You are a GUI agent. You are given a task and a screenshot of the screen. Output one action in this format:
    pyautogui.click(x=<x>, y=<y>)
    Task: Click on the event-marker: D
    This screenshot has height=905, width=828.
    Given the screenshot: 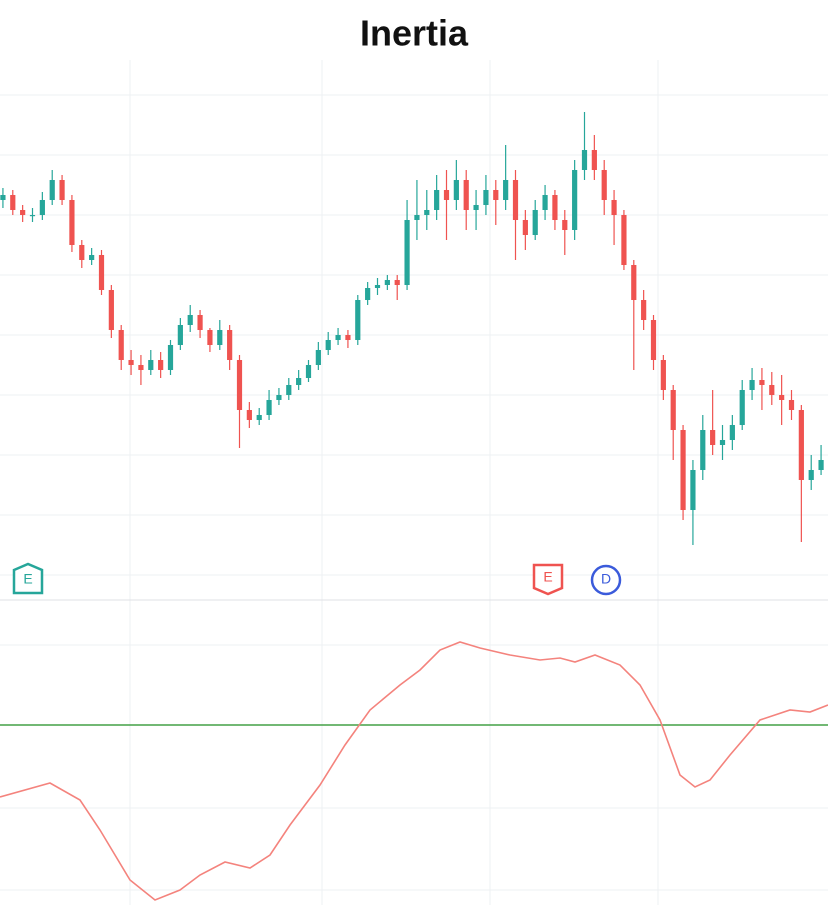 What is the action you would take?
    pyautogui.click(x=606, y=580)
    